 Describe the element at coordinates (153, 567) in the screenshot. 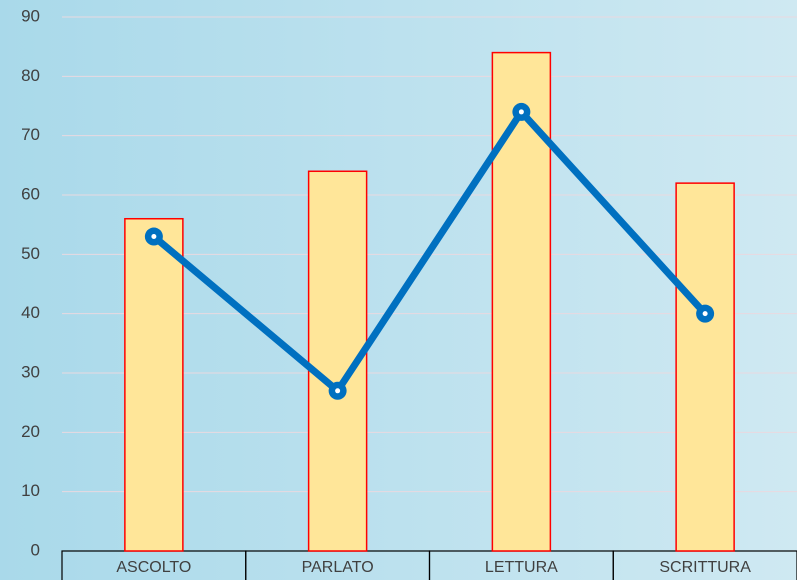

I see `x-tick-label: ASCOLTO` at that location.